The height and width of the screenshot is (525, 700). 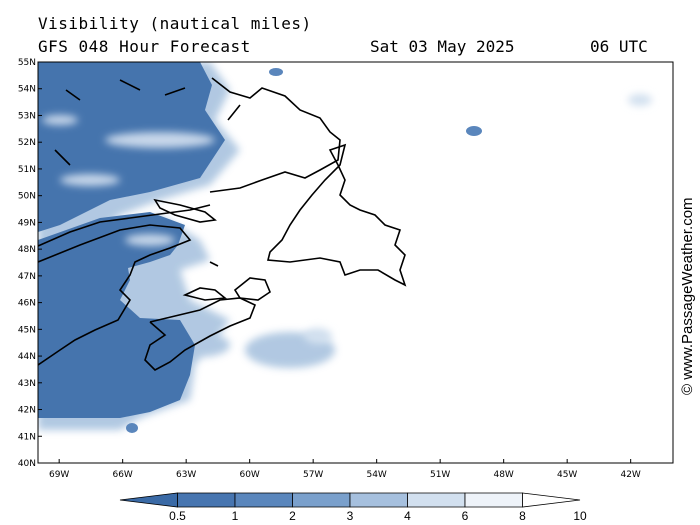 What do you see at coordinates (27, 63) in the screenshot?
I see `lat-tick-label: 55N` at bounding box center [27, 63].